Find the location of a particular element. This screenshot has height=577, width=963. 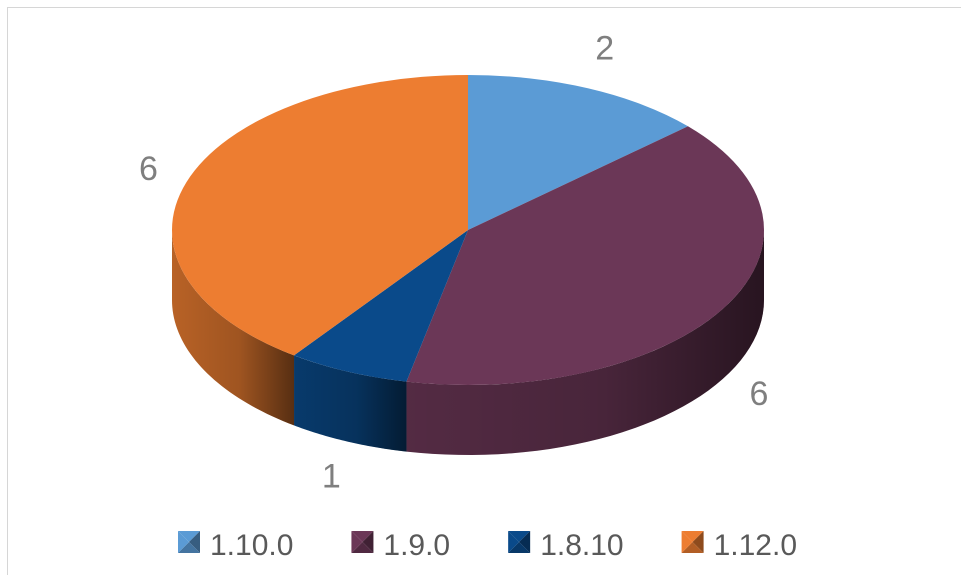

data-label-1-10-0: 2 is located at coordinates (604, 48).